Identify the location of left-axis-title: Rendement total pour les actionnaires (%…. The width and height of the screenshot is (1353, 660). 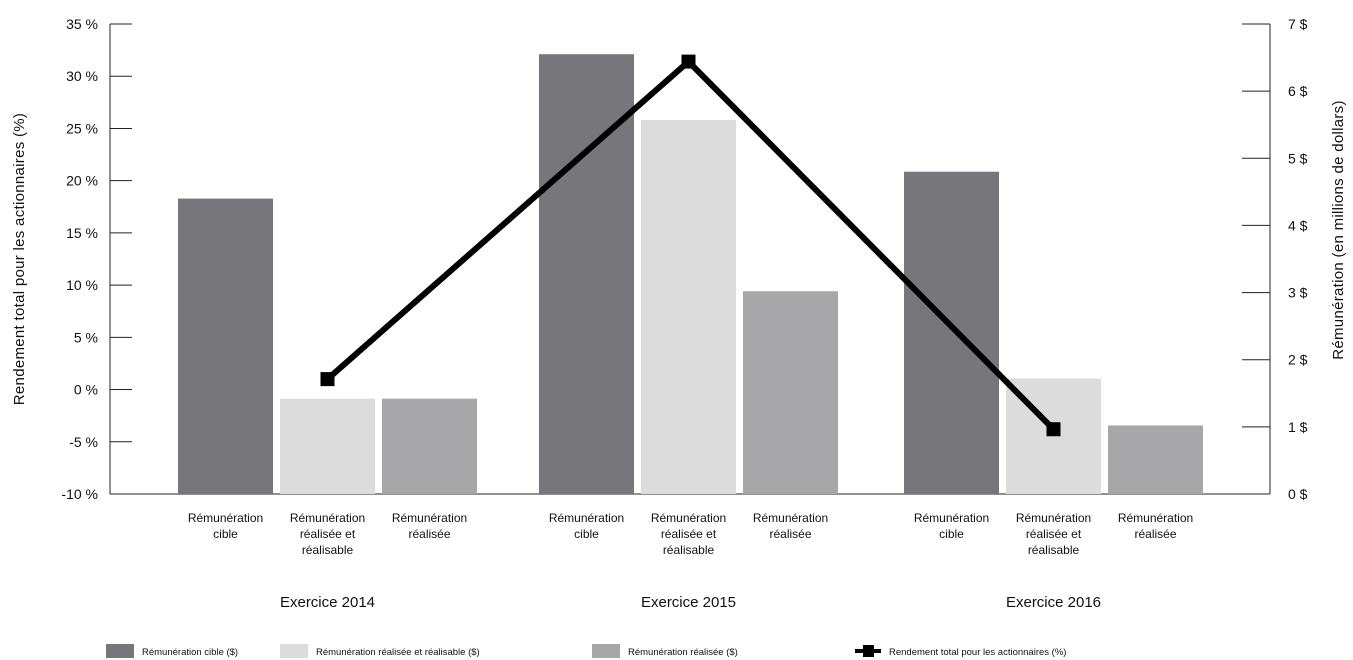
(19, 259).